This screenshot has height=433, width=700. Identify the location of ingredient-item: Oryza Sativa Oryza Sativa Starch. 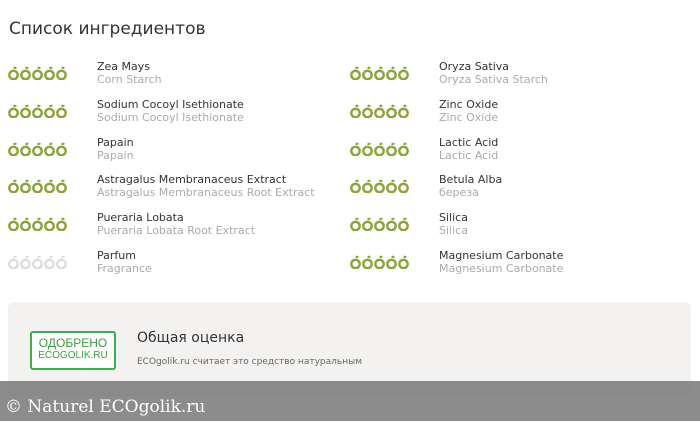
(520, 76).